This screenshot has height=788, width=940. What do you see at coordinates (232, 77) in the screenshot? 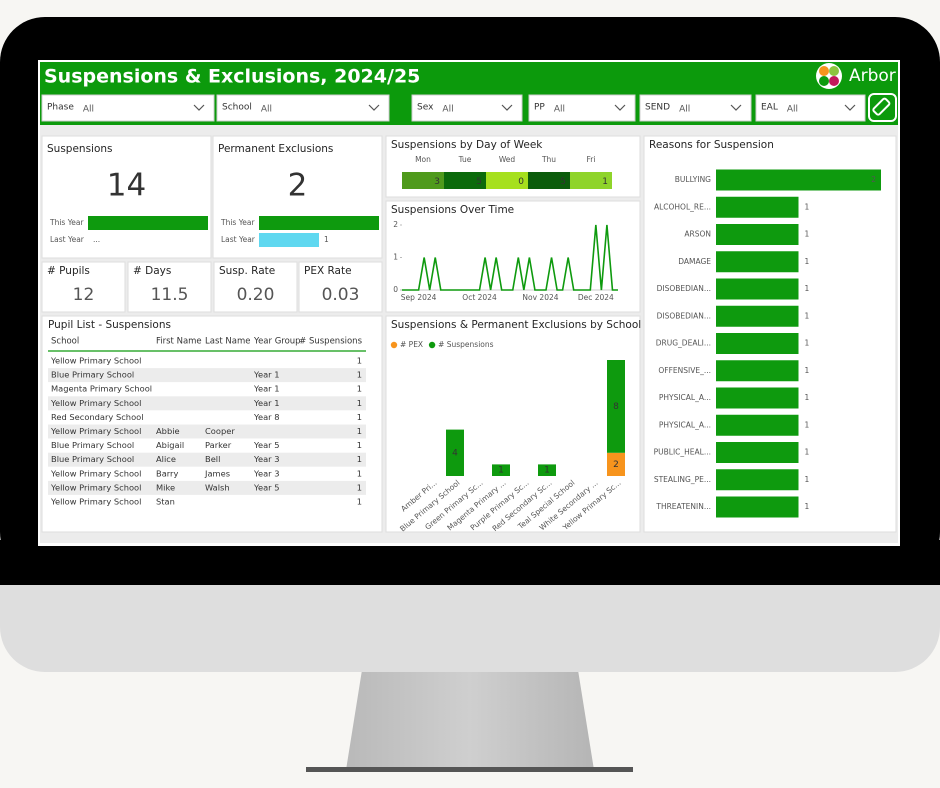
I see `dashboard-title: Suspensions & Exclusions, 2024/25` at bounding box center [232, 77].